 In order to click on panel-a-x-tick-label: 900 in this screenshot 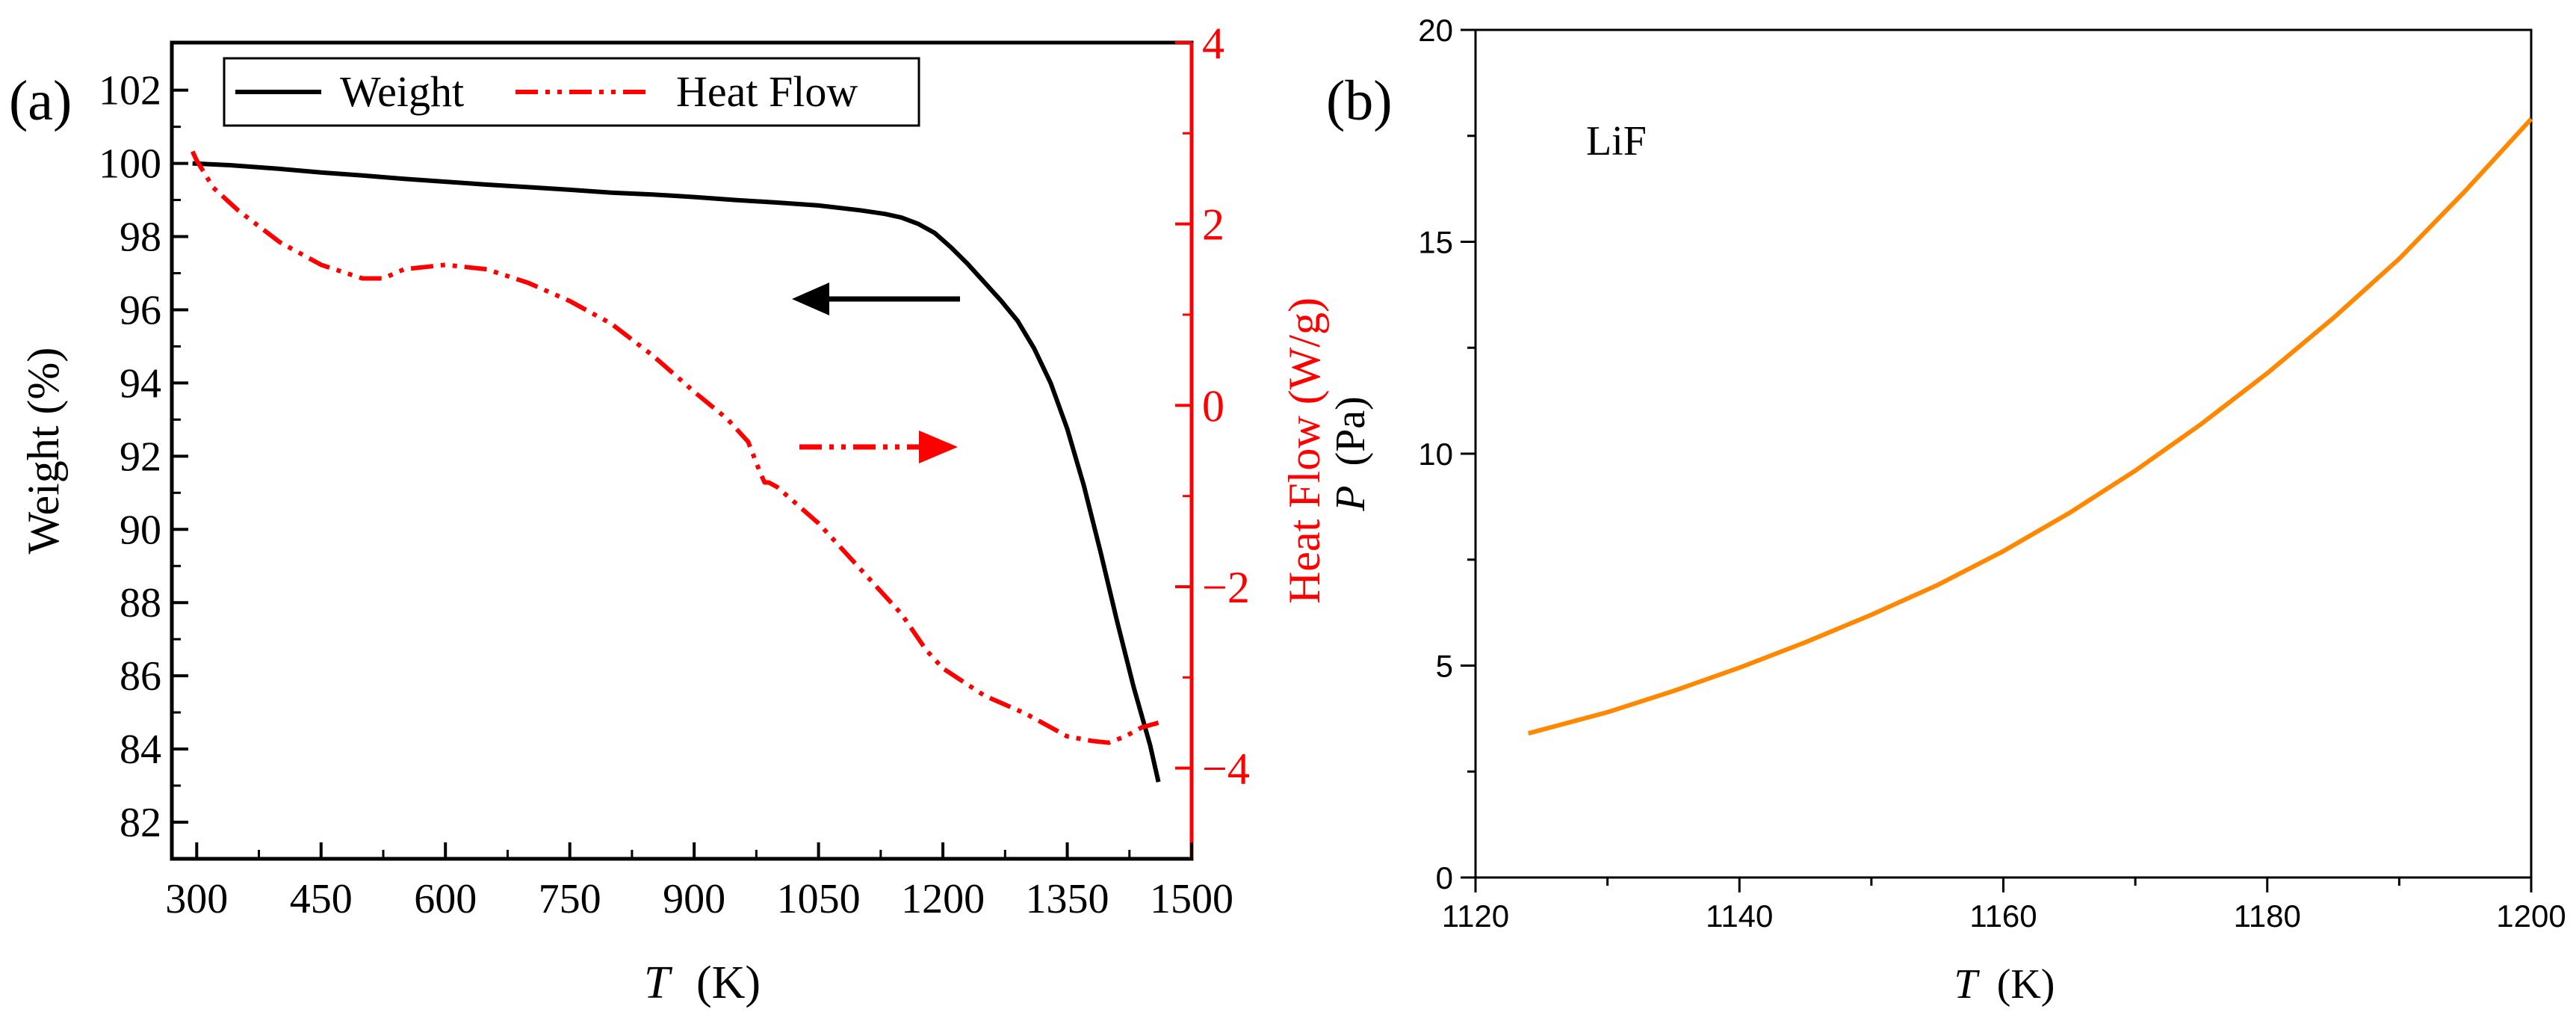, I will do `click(694, 899)`.